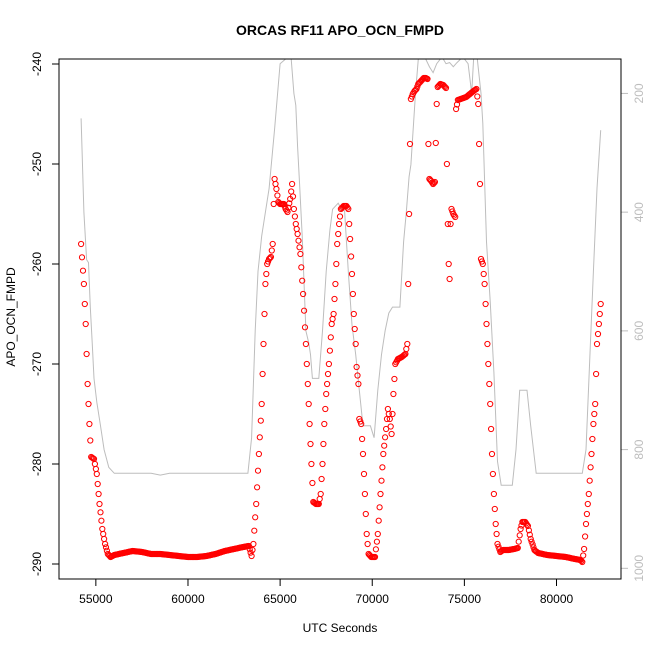 This screenshot has height=650, width=650. I want to click on x-tick-label: 60000, so click(188, 599).